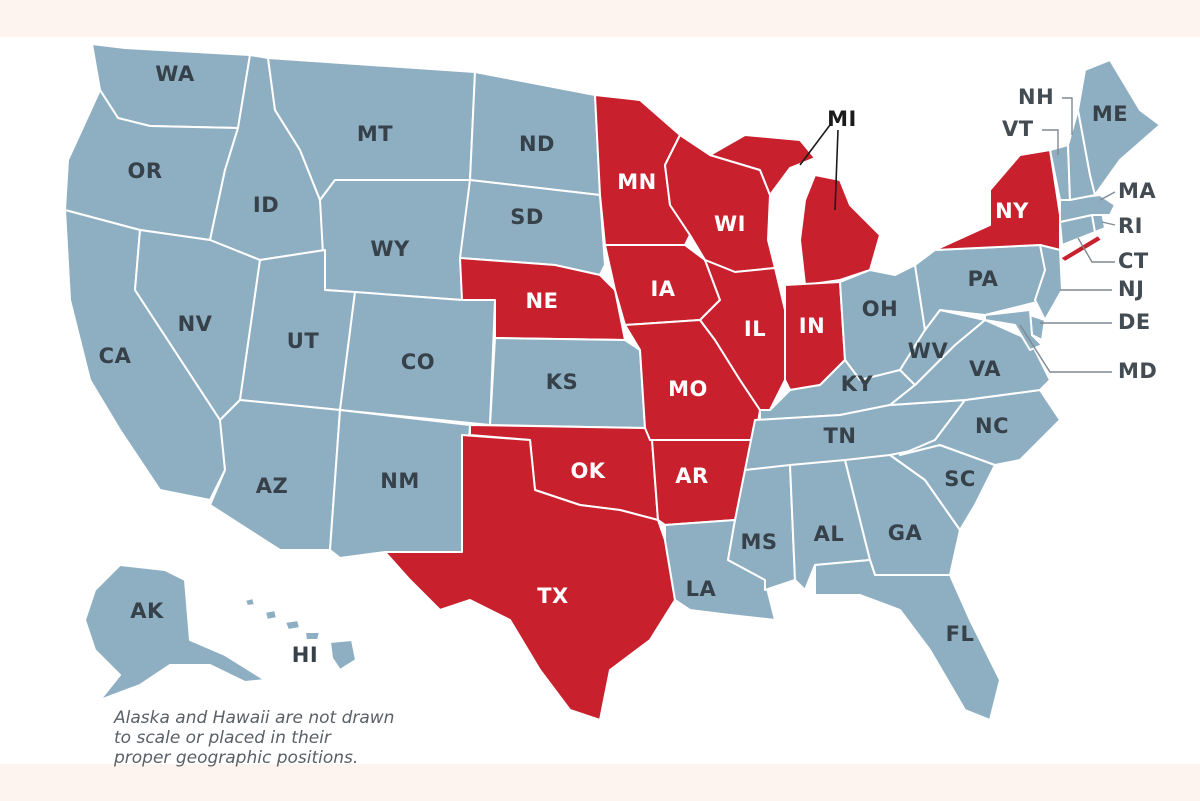 The width and height of the screenshot is (1200, 801). What do you see at coordinates (1110, 114) in the screenshot?
I see `state-label-me: ME` at bounding box center [1110, 114].